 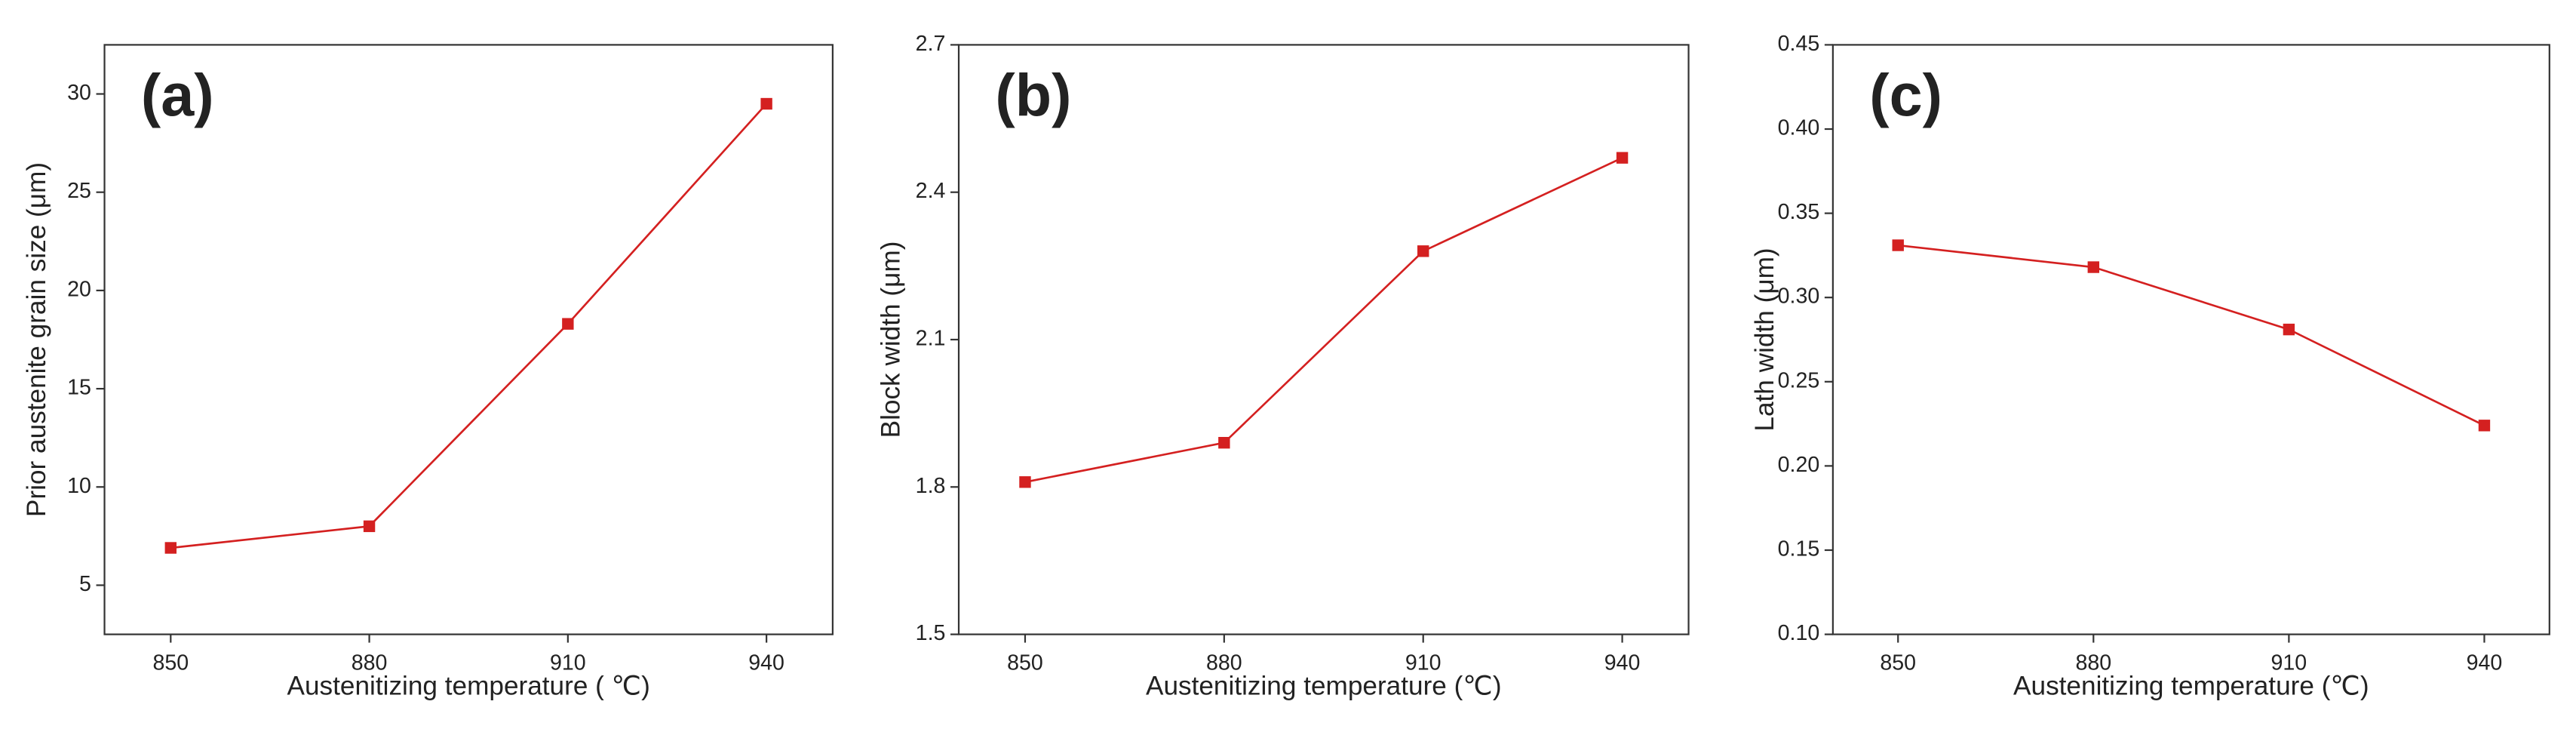 I want to click on x-axis-label: Austenitizing temperature ( ℃), so click(x=468, y=685).